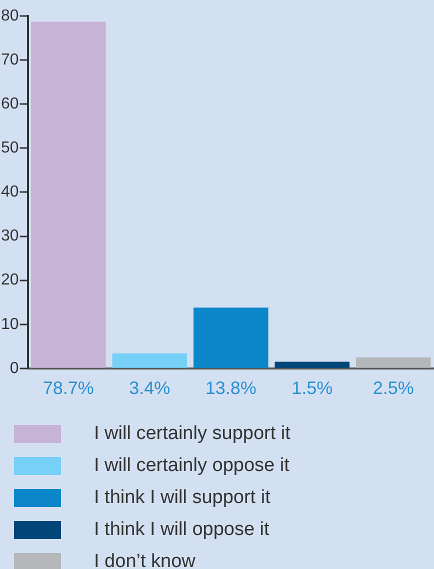 The height and width of the screenshot is (569, 434). Describe the element at coordinates (10, 236) in the screenshot. I see `y-tick-label: 30` at that location.